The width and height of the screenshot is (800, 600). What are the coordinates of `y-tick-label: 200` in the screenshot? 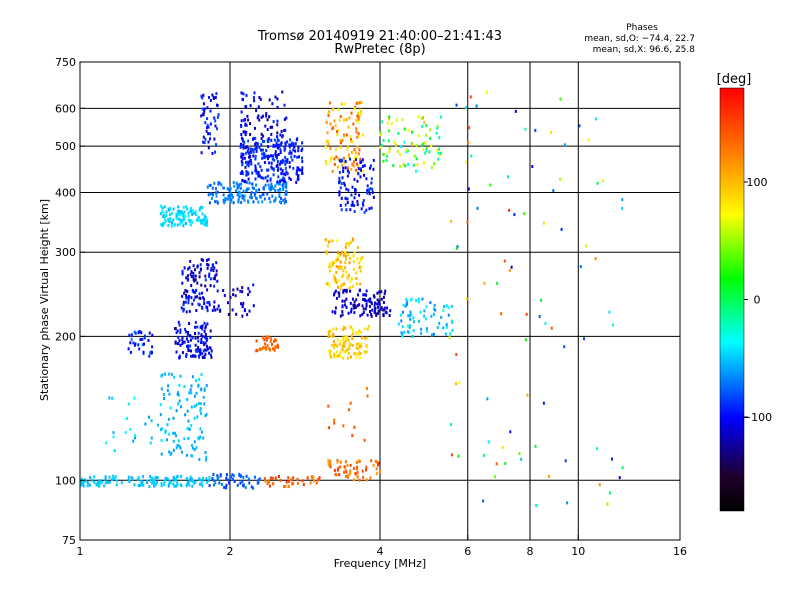 It's located at (65, 336).